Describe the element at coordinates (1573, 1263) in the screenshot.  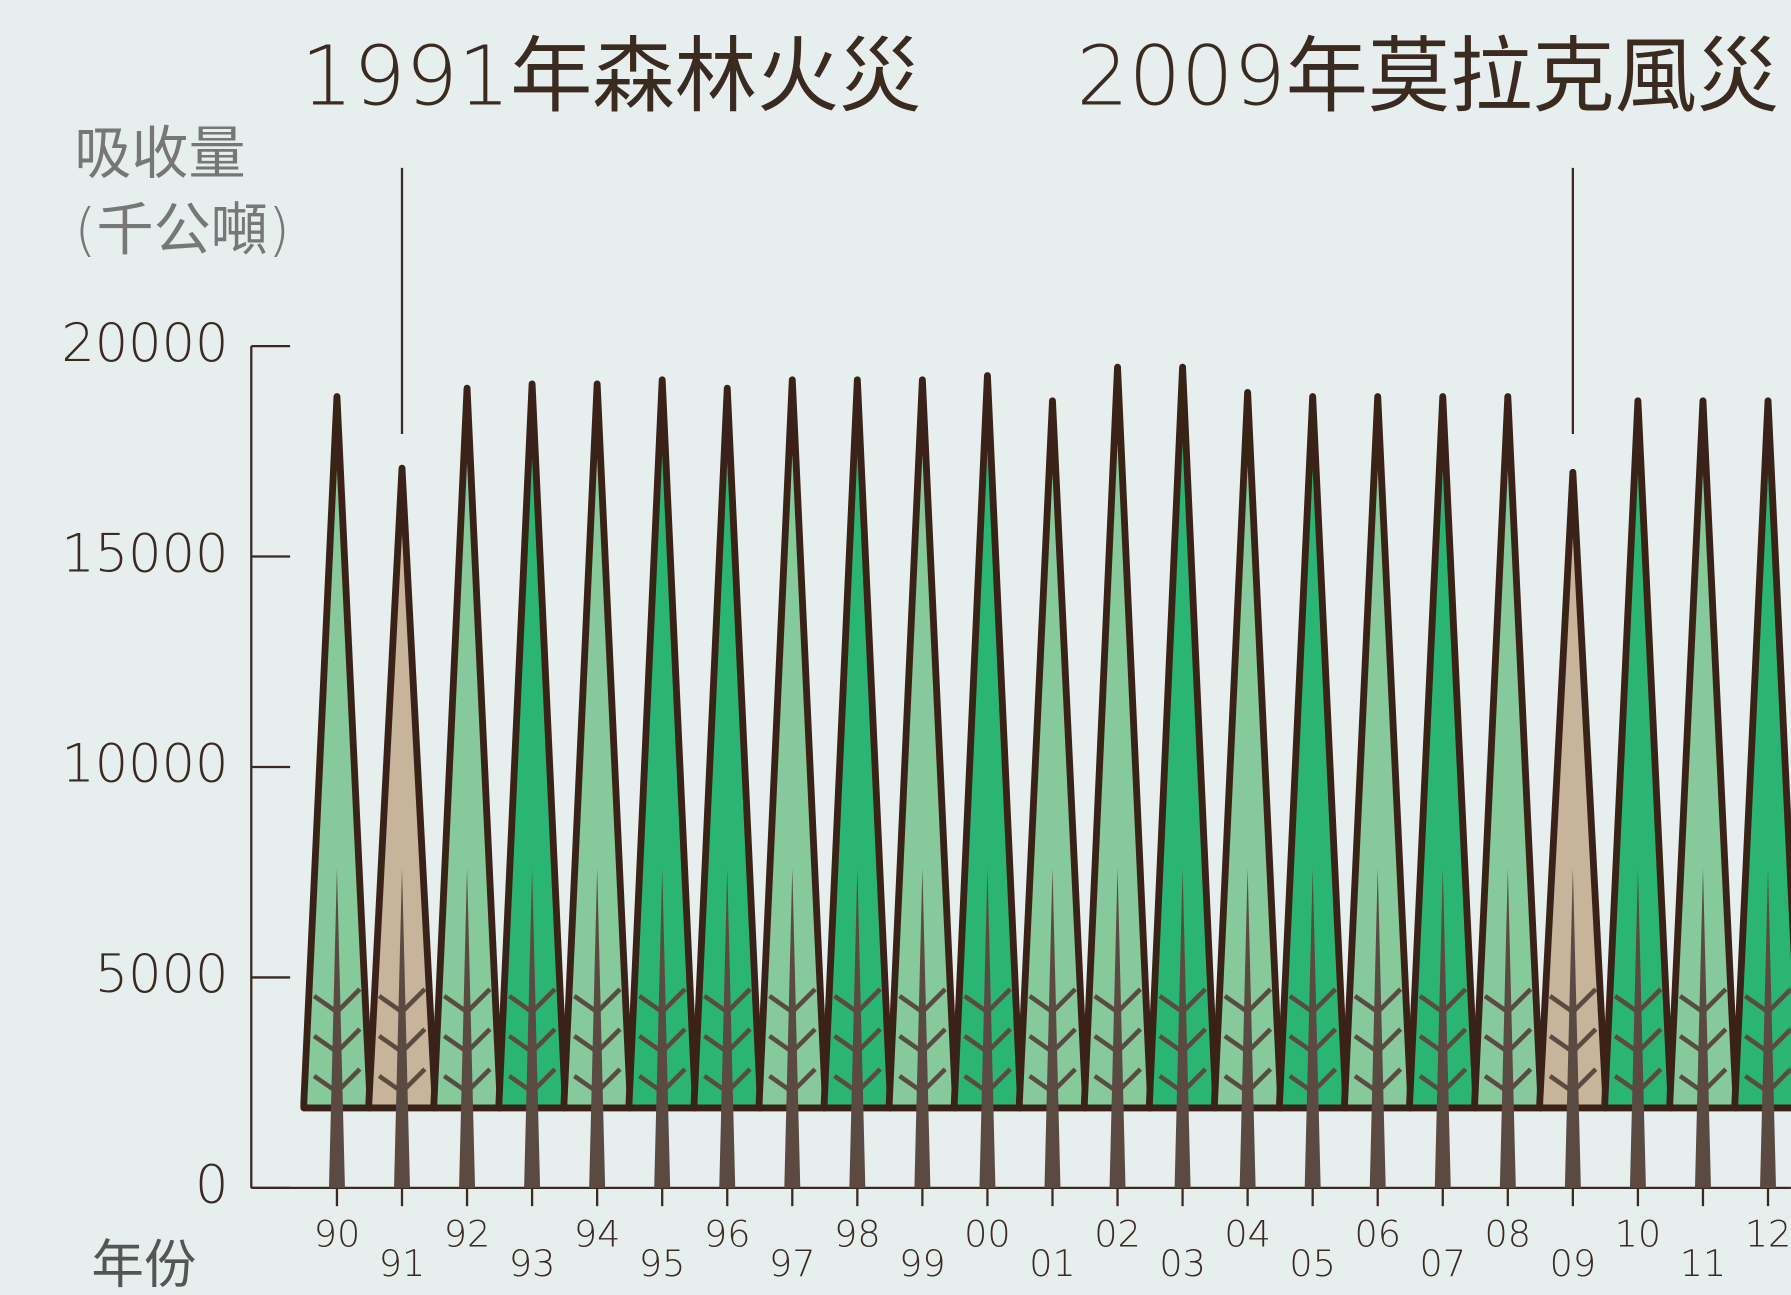
I see `x-tick-label: 09` at that location.